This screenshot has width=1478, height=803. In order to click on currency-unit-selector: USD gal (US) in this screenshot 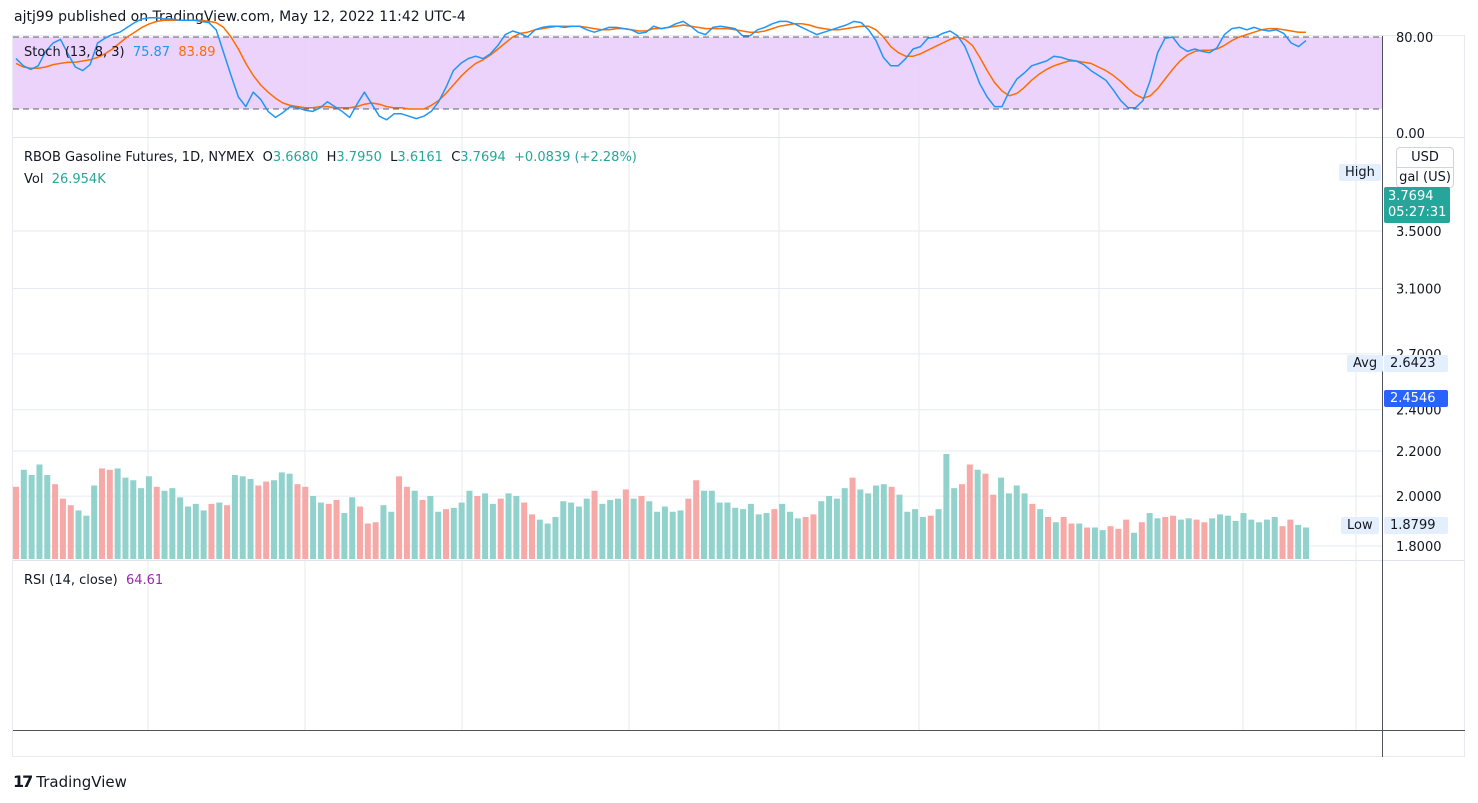, I will do `click(1425, 167)`.